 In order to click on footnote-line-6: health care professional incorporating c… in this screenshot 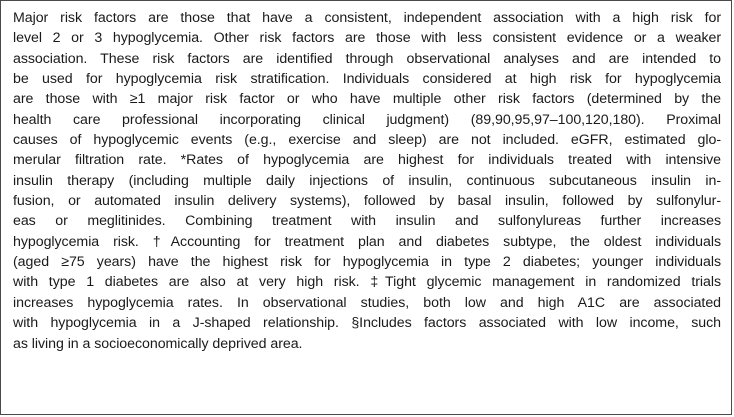, I will do `click(367, 119)`.